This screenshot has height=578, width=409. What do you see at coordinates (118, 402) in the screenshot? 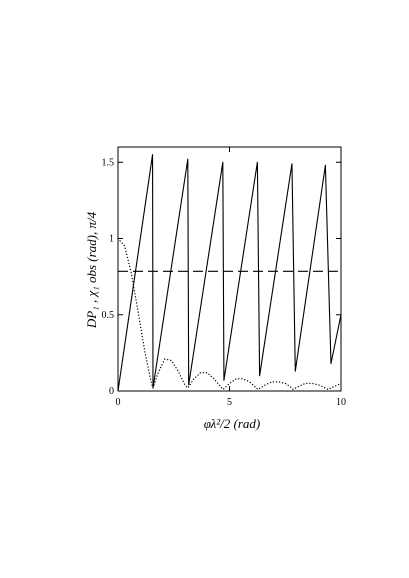
I see `x-tick-label-0: 0` at bounding box center [118, 402].